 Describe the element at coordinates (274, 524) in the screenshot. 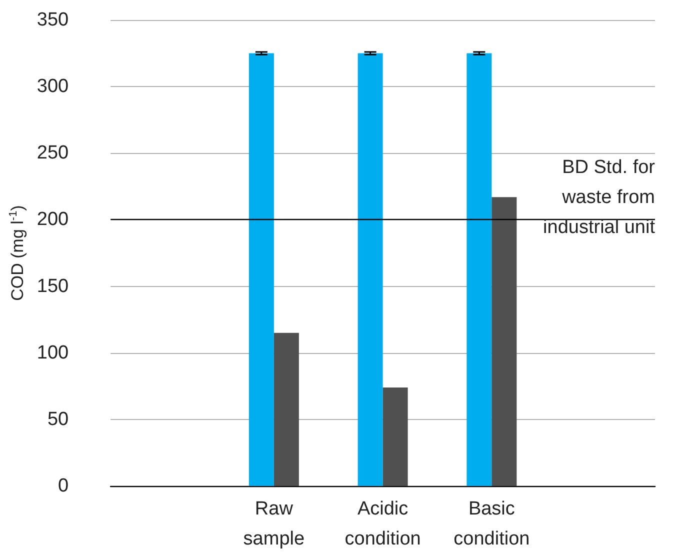

I see `x-tick-label: Raw sample` at that location.